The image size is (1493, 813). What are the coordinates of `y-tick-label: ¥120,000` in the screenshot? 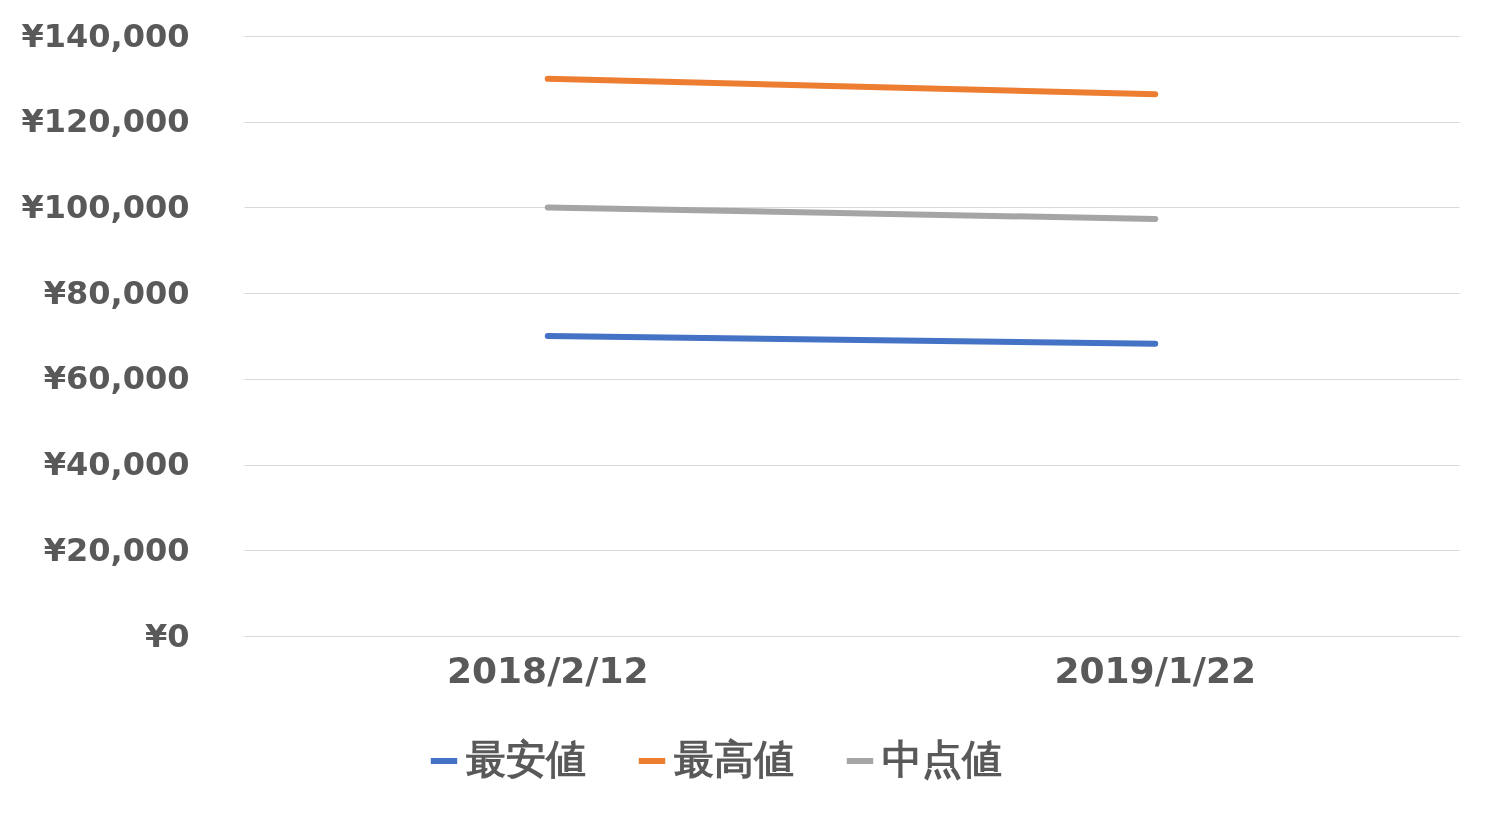 It's located at (105, 121).